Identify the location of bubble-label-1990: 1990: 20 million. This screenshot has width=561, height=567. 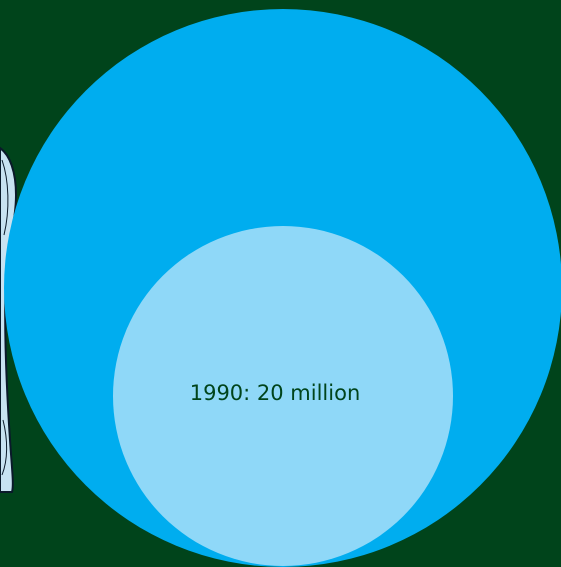
(275, 393).